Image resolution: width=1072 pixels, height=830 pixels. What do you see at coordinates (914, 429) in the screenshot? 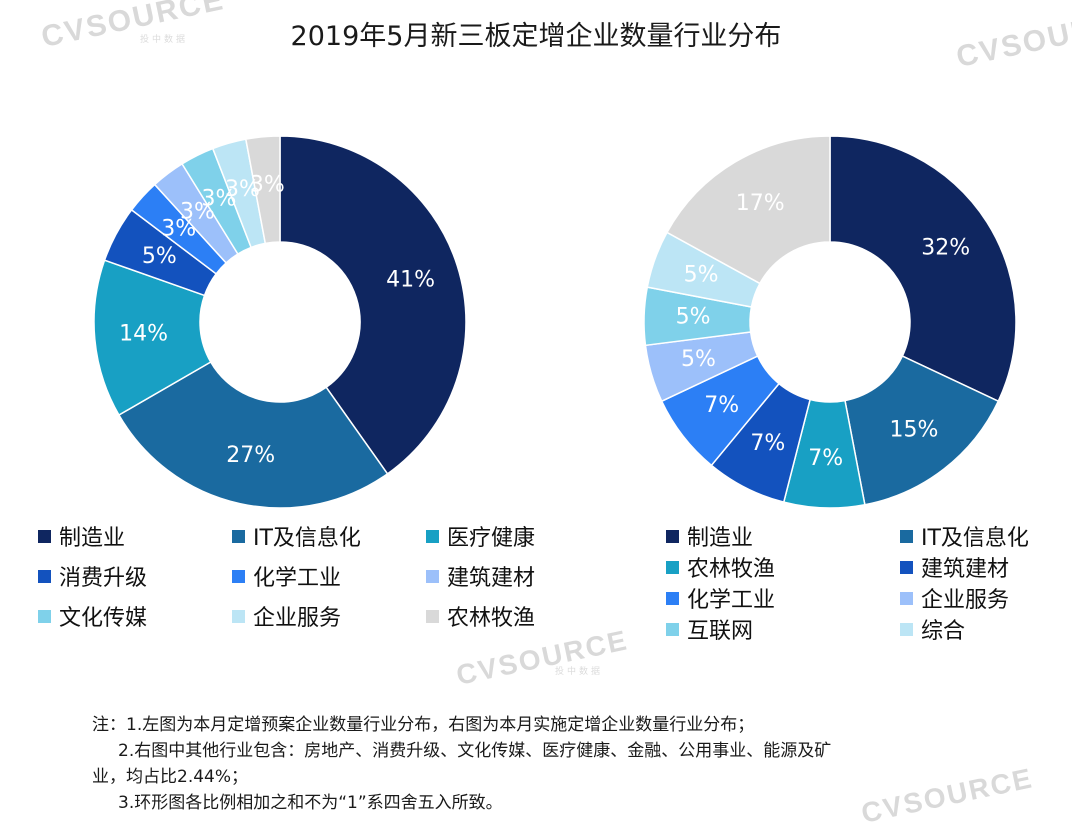
I see `donut-label-right-1: 15%` at bounding box center [914, 429].